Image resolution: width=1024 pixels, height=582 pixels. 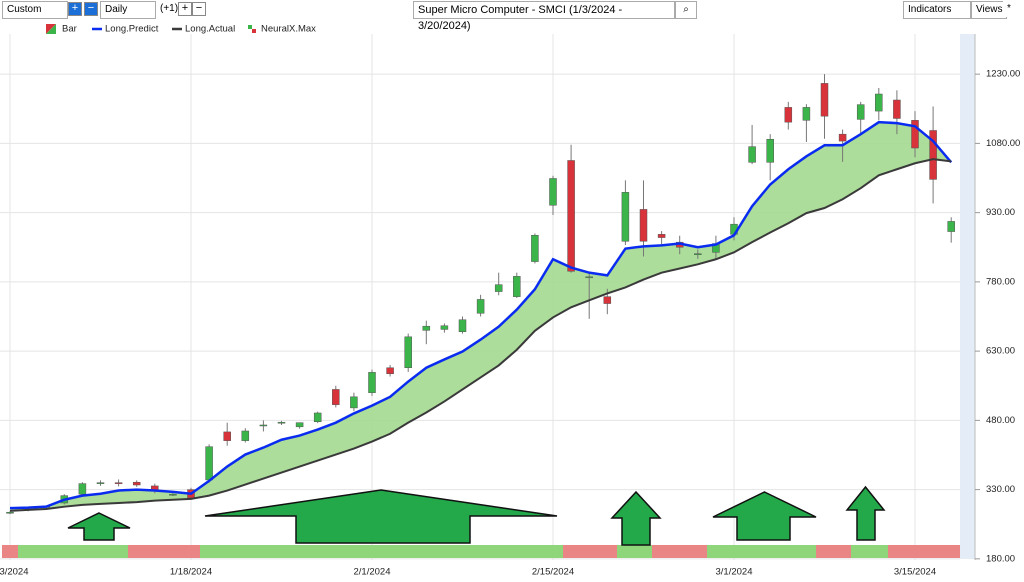 I want to click on x-tick-label: 3/15/2024, so click(x=915, y=572).